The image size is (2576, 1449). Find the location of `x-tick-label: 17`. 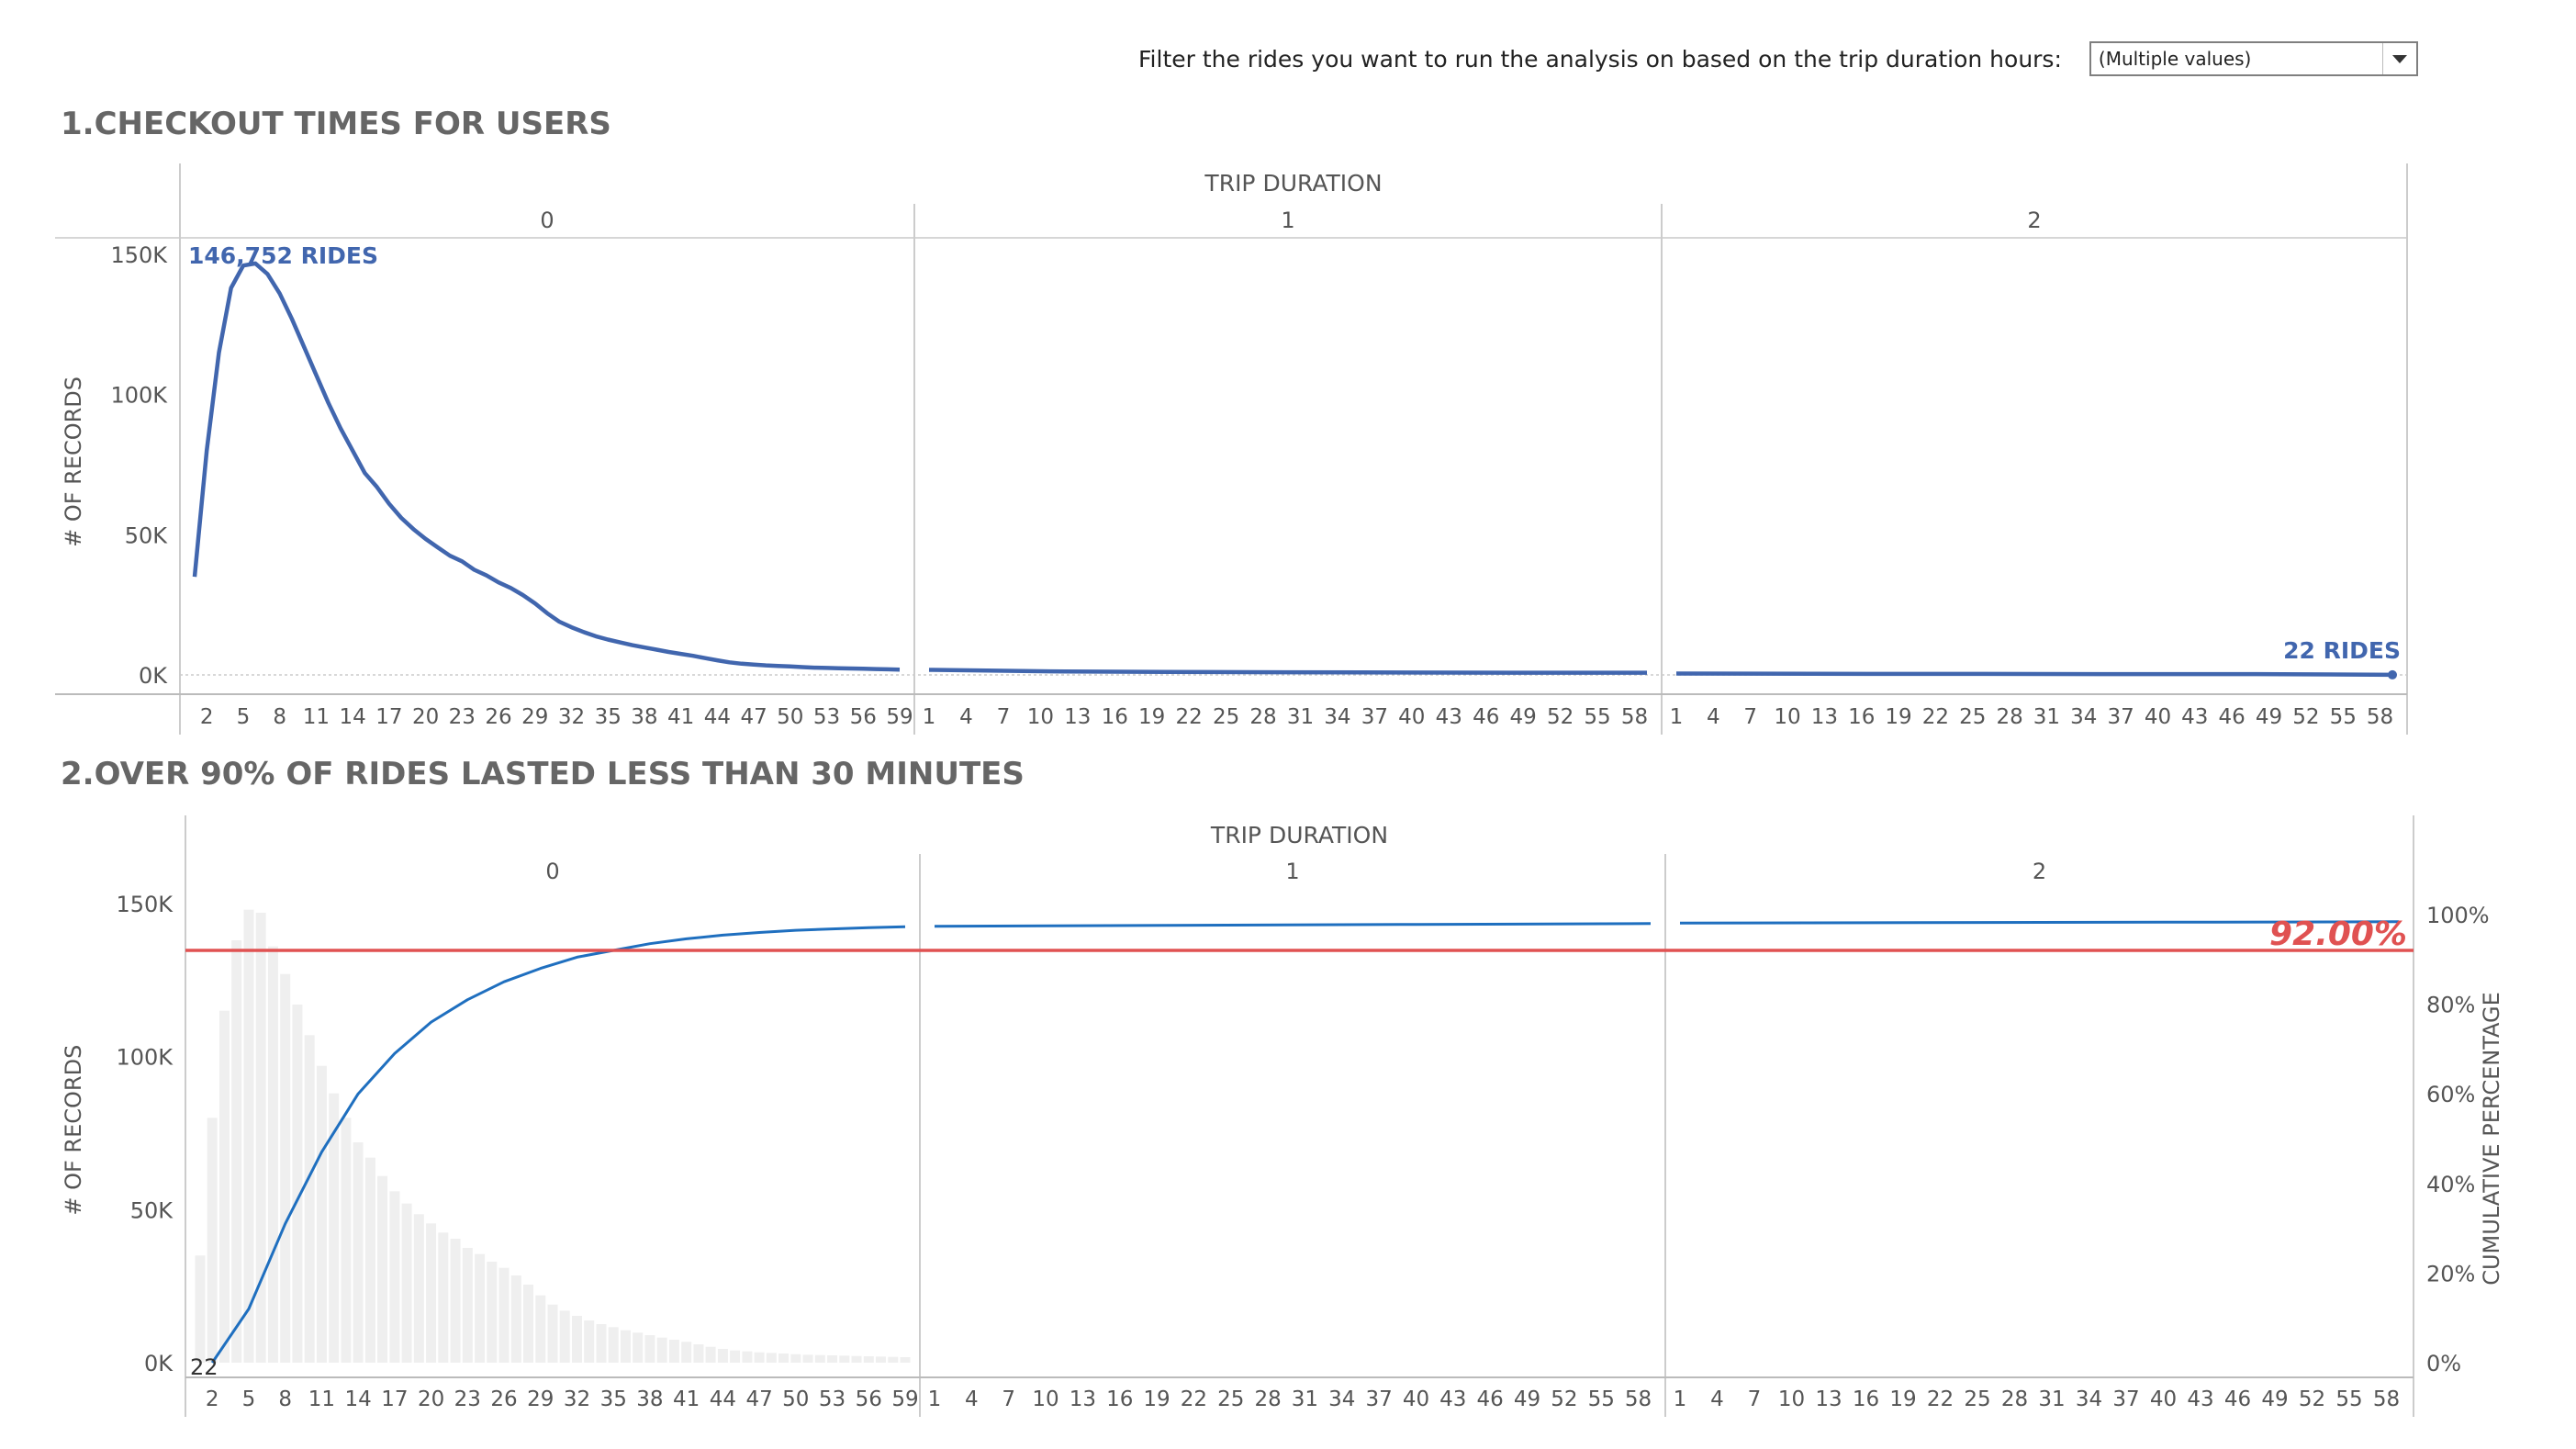

x-tick-label: 17 is located at coordinates (388, 717).